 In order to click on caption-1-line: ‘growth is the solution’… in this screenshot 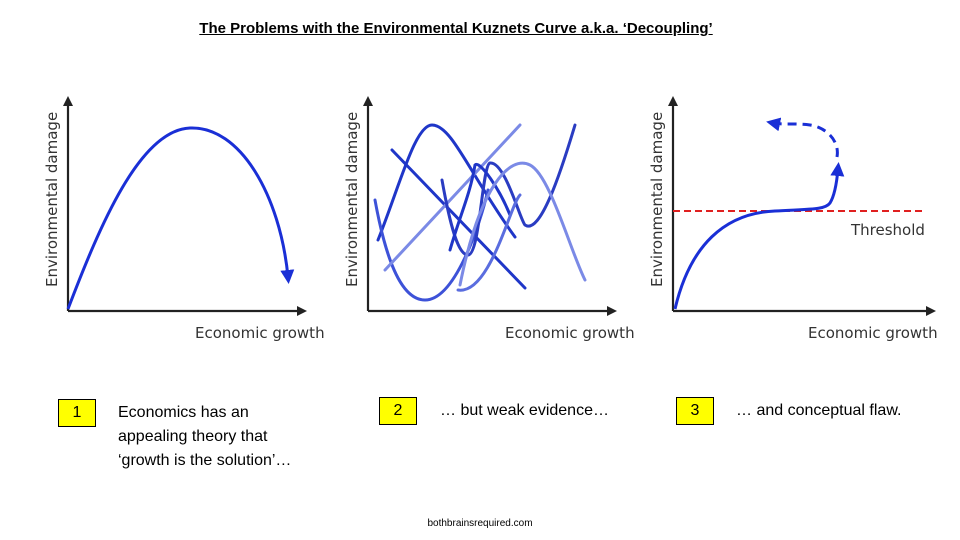, I will do `click(205, 460)`.